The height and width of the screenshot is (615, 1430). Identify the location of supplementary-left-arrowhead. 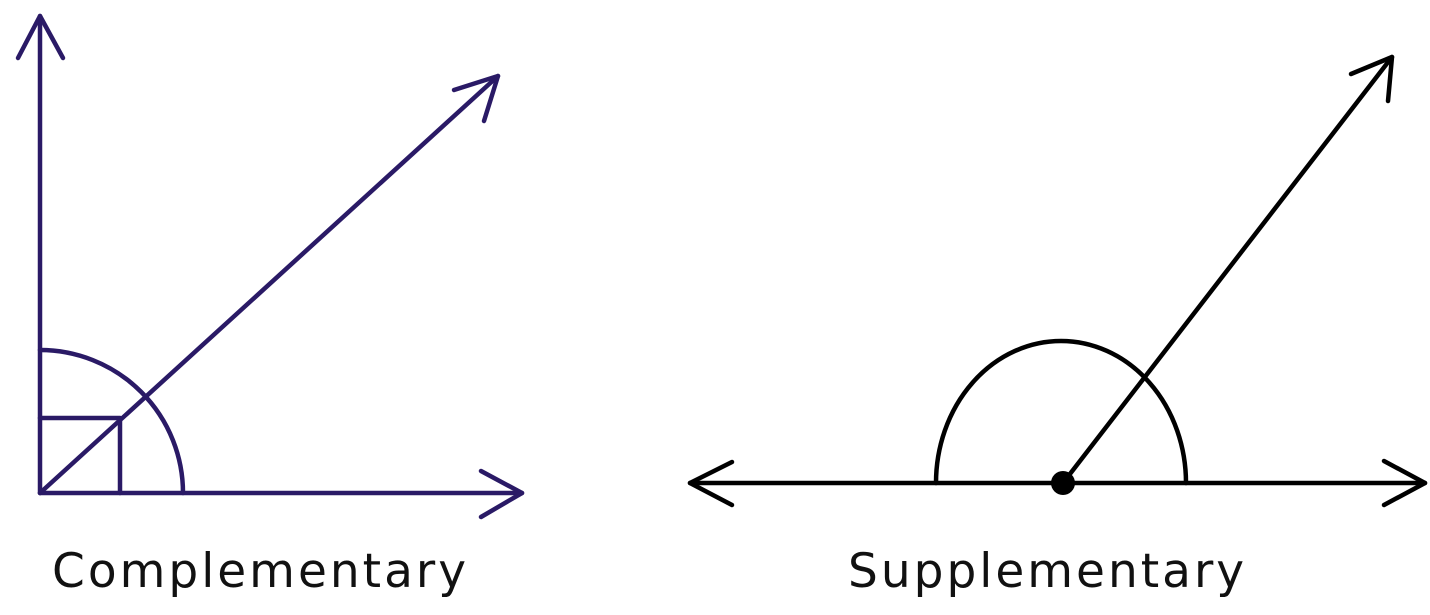
(711, 483).